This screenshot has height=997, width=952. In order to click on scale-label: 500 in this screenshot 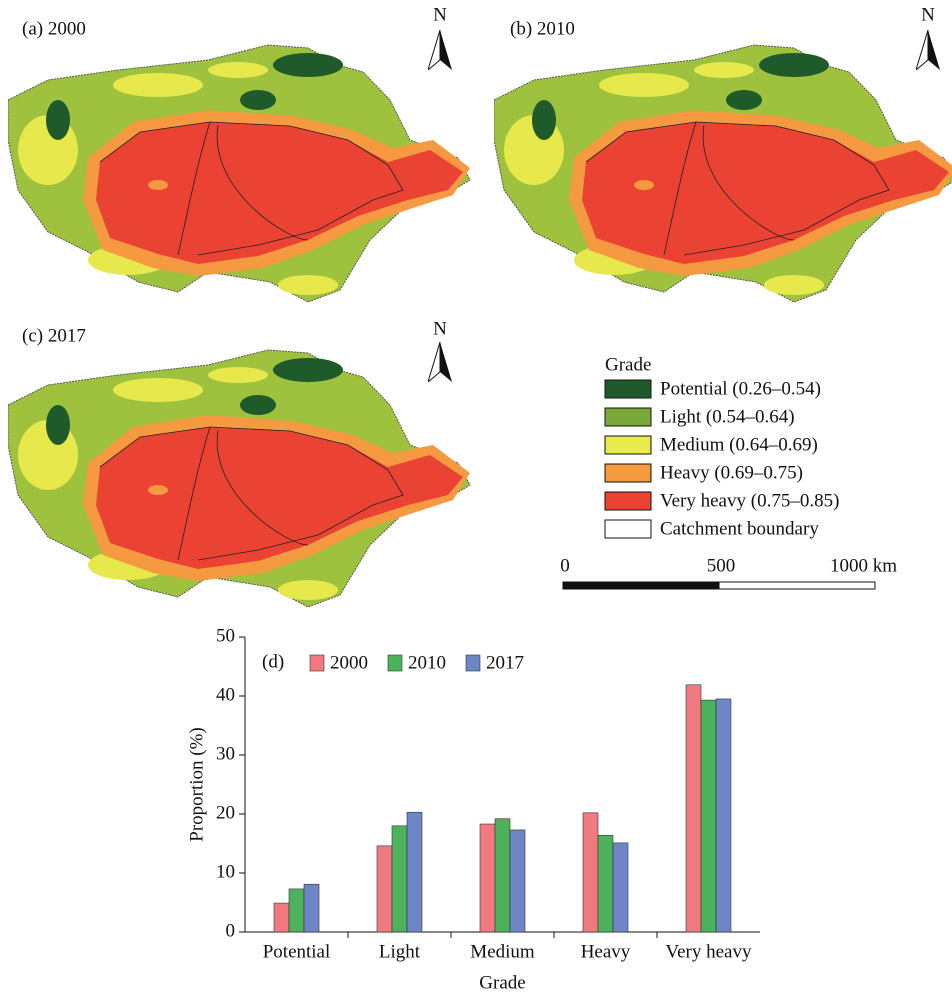, I will do `click(721, 565)`.